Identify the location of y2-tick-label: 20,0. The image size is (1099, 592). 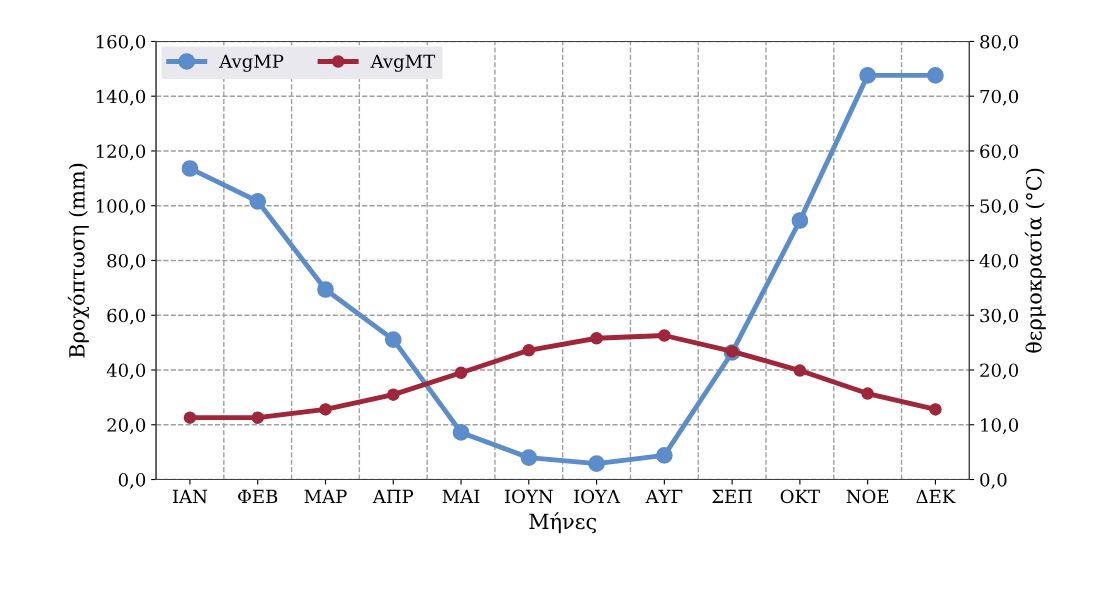
(999, 371).